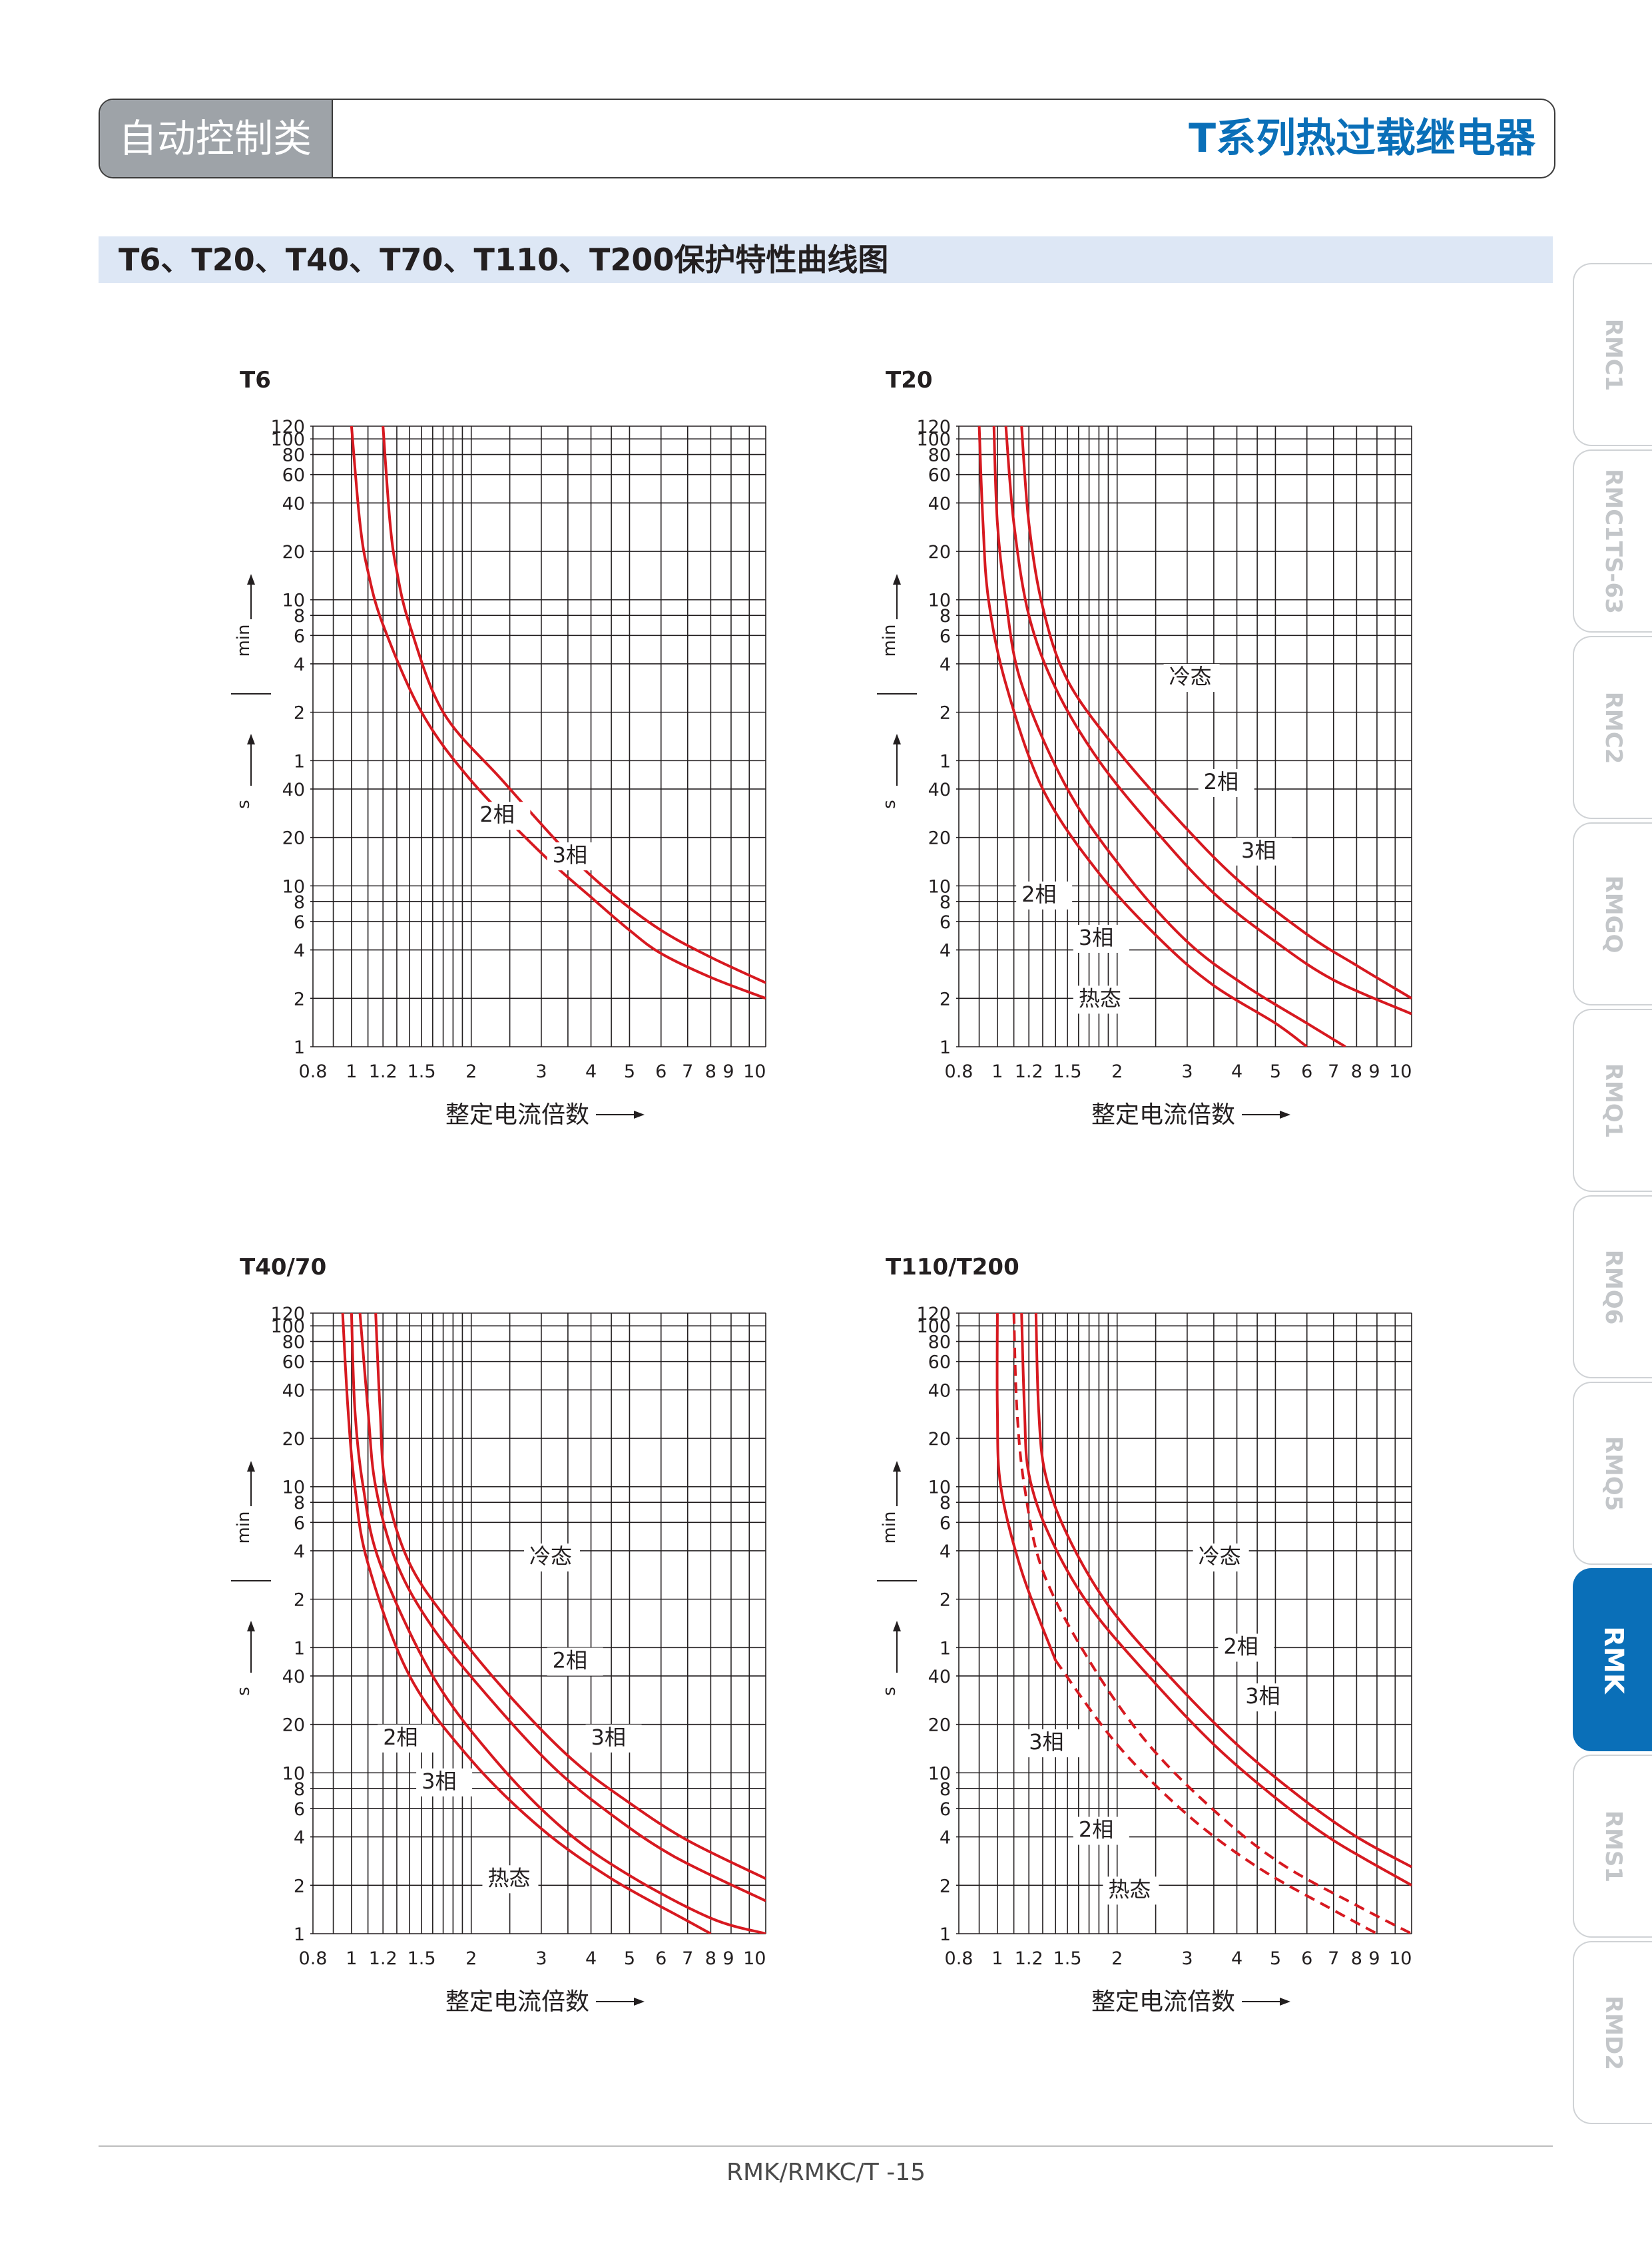 Image resolution: width=1652 pixels, height=2242 pixels. I want to click on x-tick-label: 0.8, so click(313, 1959).